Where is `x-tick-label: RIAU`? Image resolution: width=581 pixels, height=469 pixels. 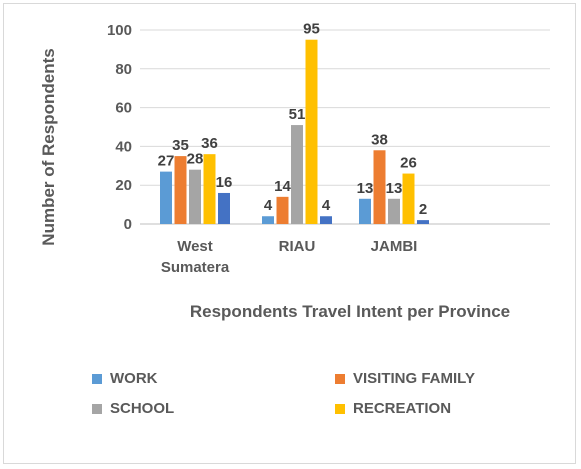
x-tick-label: RIAU is located at coordinates (297, 246).